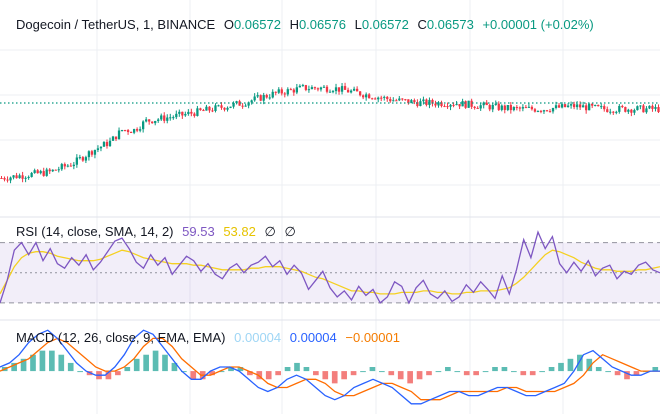  What do you see at coordinates (330, 272) in the screenshot?
I see `rsi-ma-line` at bounding box center [330, 272].